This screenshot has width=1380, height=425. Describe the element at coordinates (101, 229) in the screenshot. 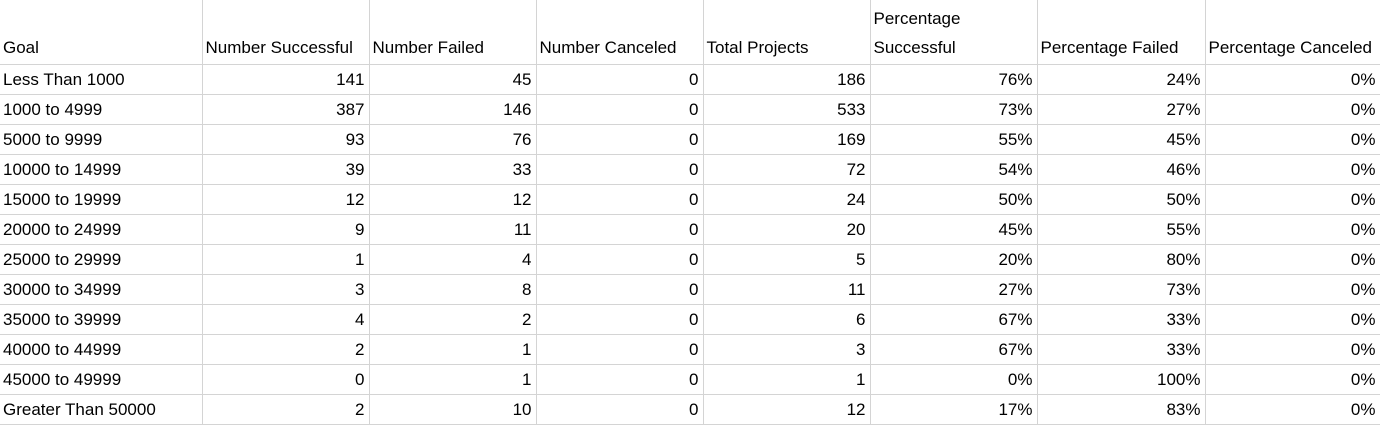

I see `goal-cell: 20000 to 24999` at that location.